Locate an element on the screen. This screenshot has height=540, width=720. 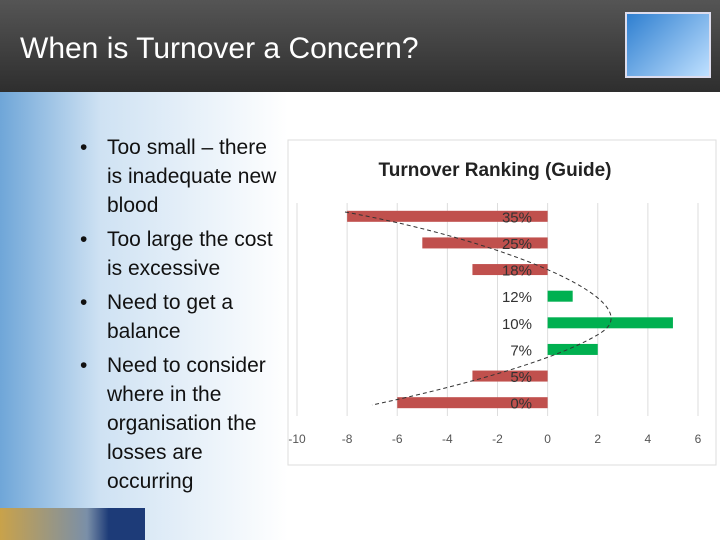
y-tick-label: 7% is located at coordinates (521, 350).